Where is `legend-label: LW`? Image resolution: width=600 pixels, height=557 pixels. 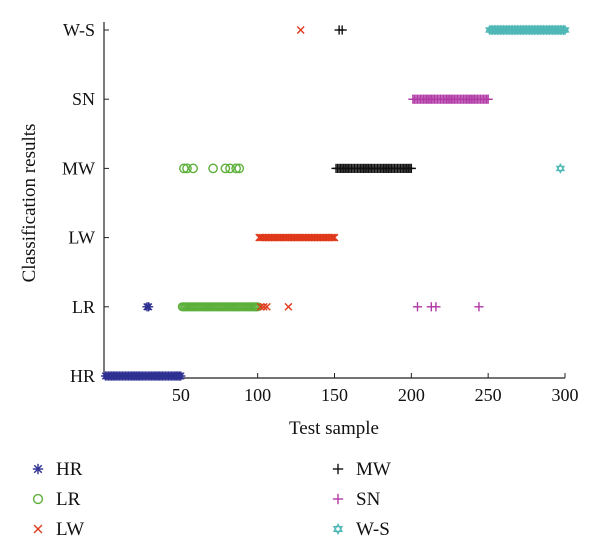 legend-label: LW is located at coordinates (70, 529).